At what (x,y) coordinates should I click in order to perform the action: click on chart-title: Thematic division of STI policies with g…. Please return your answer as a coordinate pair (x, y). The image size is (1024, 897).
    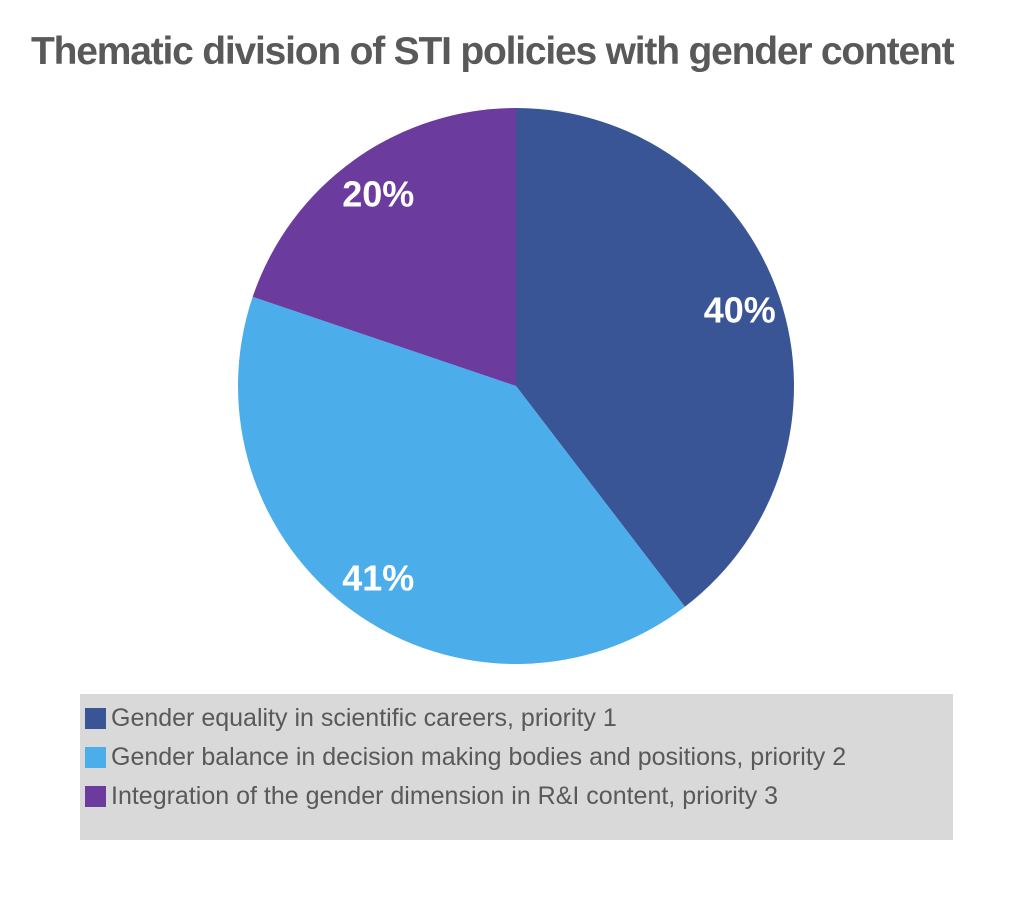
    Looking at the image, I should click on (493, 51).